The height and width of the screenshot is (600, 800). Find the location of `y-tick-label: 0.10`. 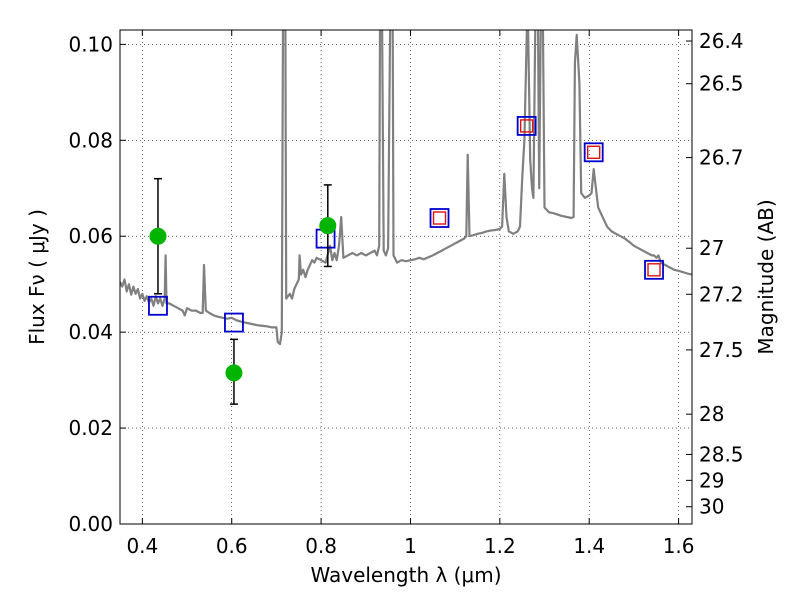

y-tick-label: 0.10 is located at coordinates (90, 44).